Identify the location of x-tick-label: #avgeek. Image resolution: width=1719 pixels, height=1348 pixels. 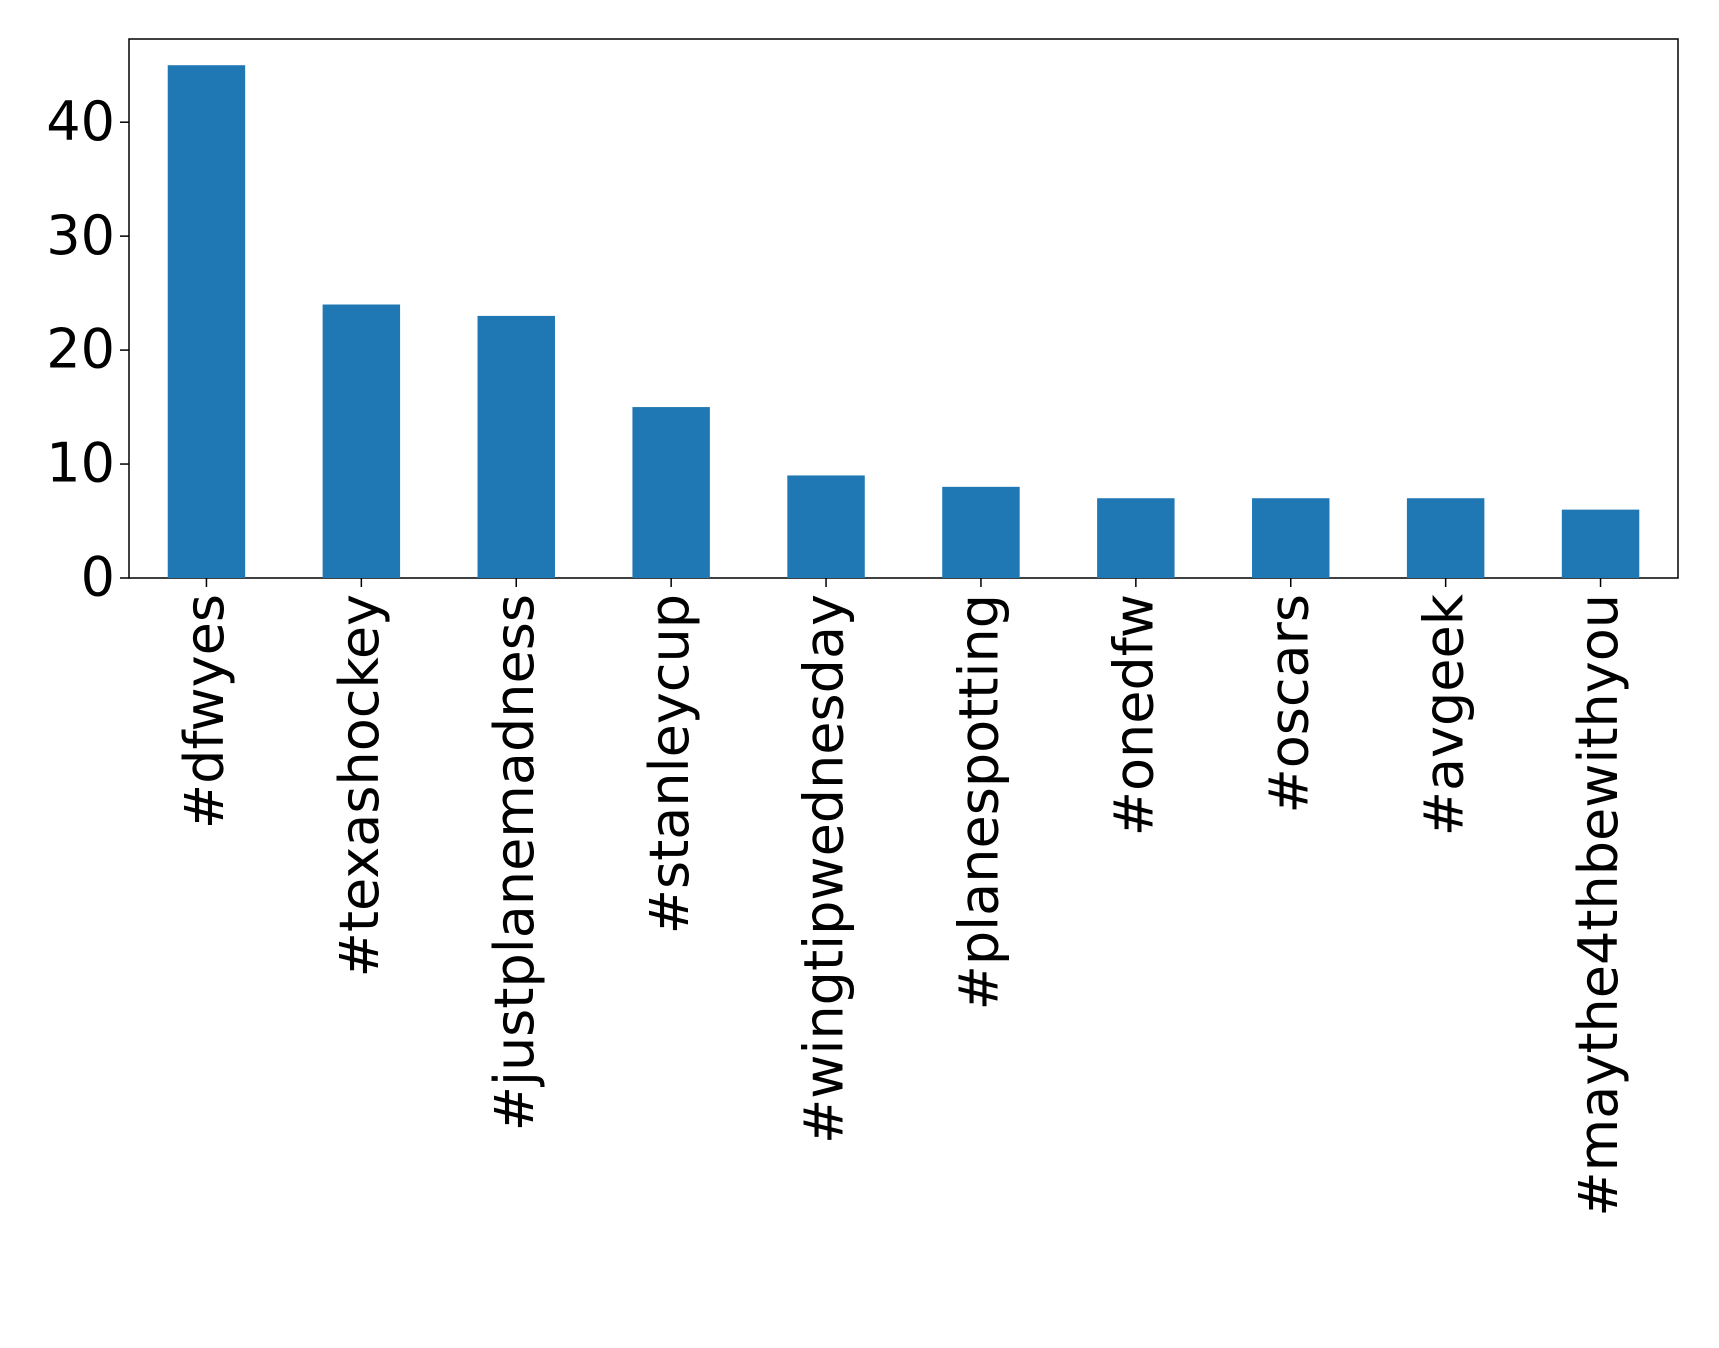
(1443, 714).